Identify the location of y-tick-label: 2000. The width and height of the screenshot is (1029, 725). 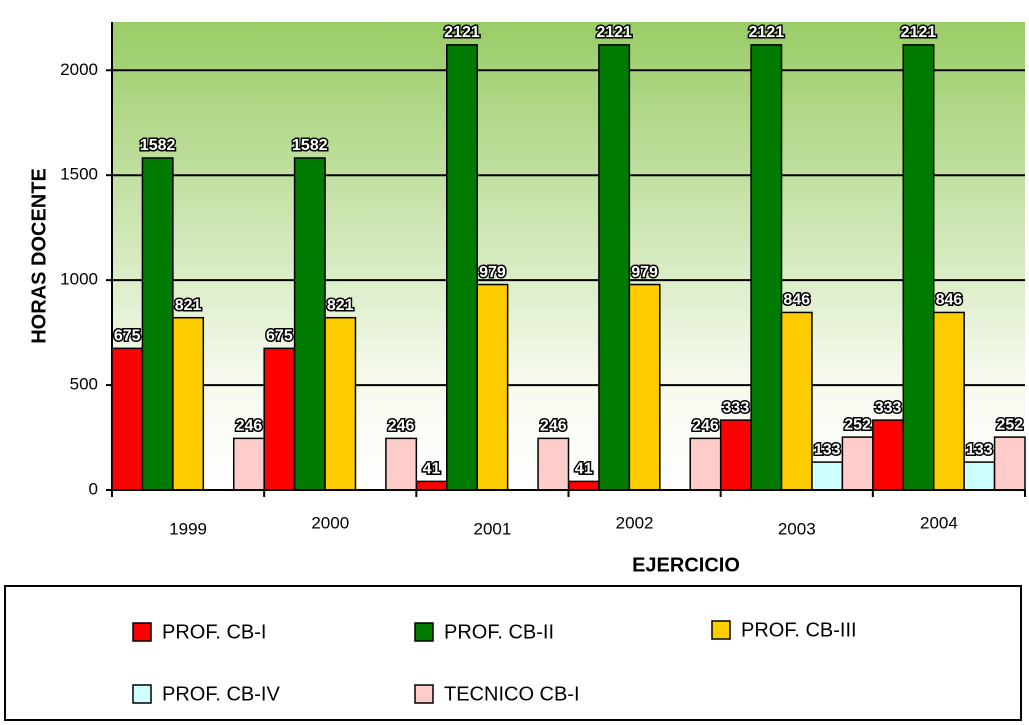
(79, 69).